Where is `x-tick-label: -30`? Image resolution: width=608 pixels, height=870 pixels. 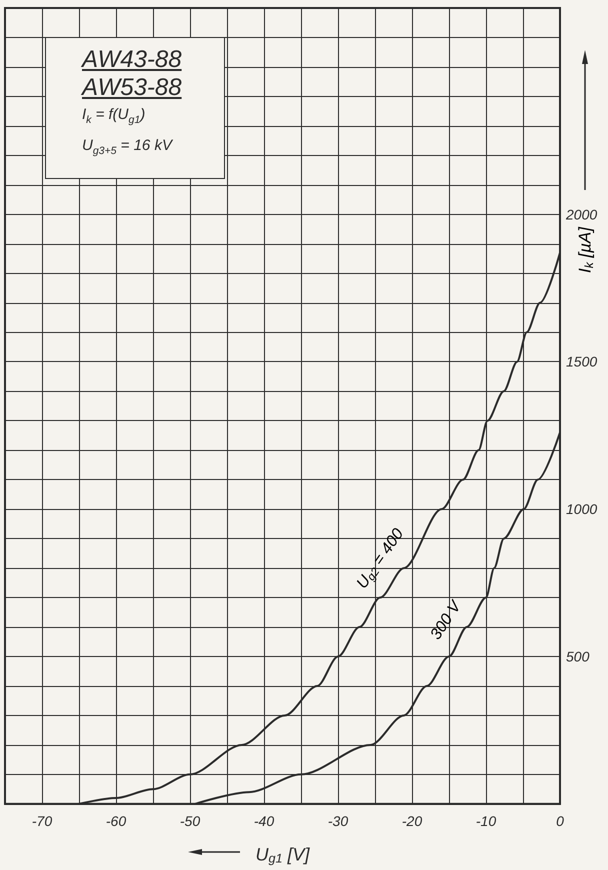
x-tick-label: -30 is located at coordinates (338, 820).